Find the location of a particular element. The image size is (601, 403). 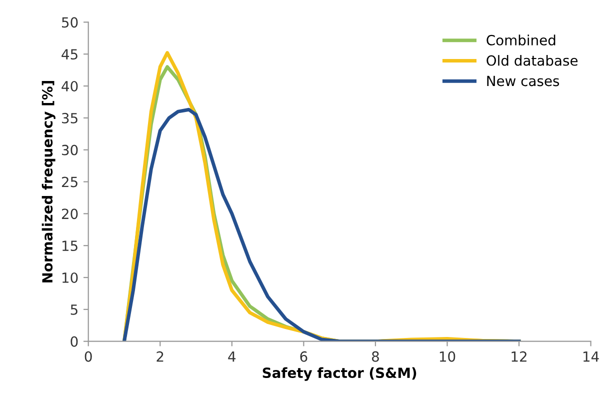

y-tick-label: 20 is located at coordinates (70, 214).